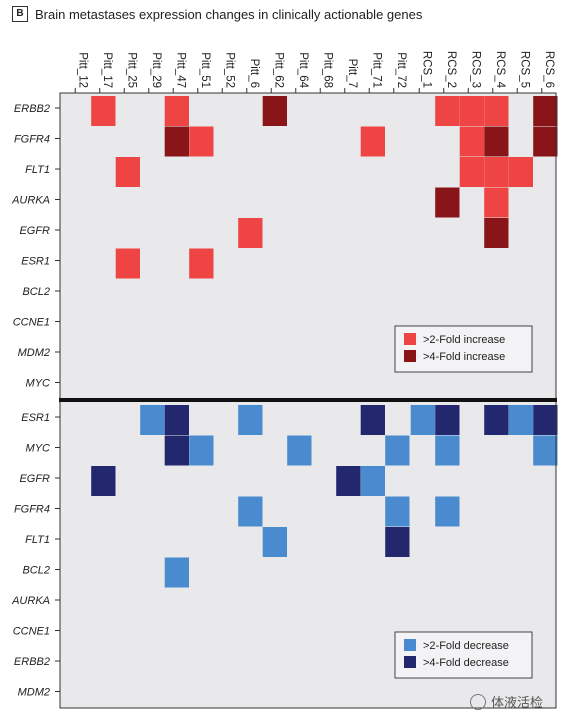 The height and width of the screenshot is (720, 568). Describe the element at coordinates (229, 70) in the screenshot. I see `sample-label: Pitt_52` at that location.